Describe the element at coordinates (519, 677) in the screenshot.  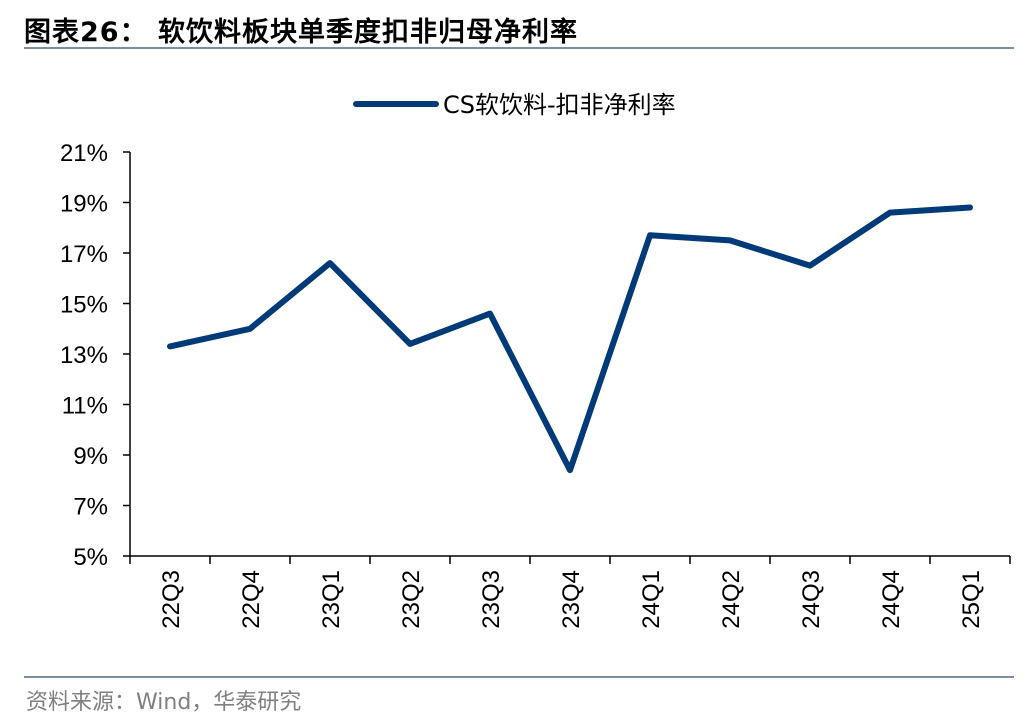
I see `footer-divider` at that location.